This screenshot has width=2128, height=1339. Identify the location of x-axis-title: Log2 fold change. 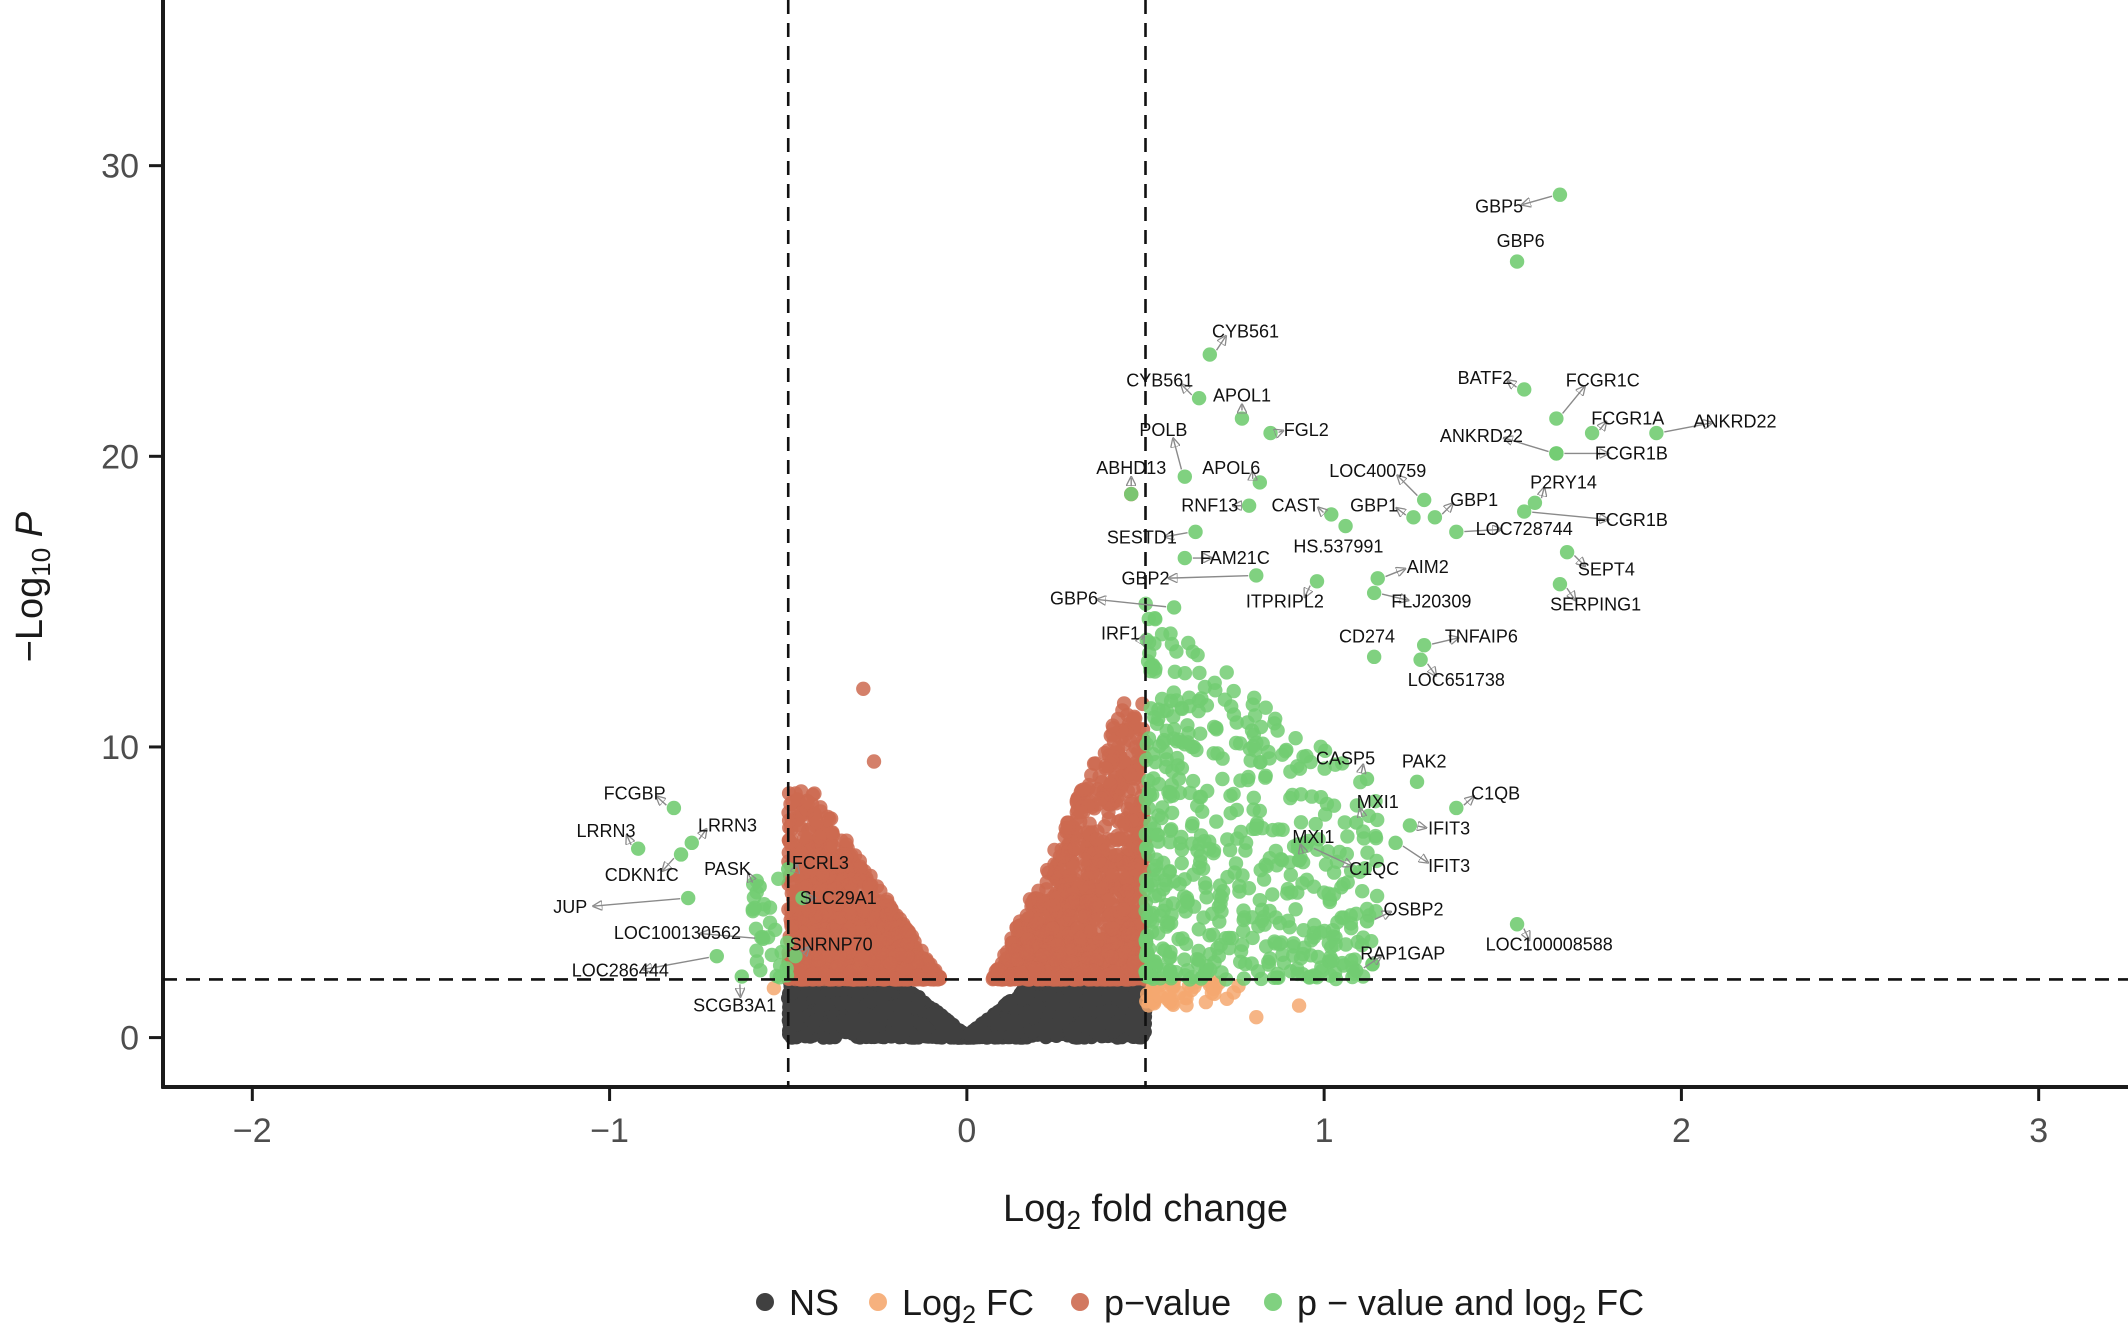
(1145, 1211).